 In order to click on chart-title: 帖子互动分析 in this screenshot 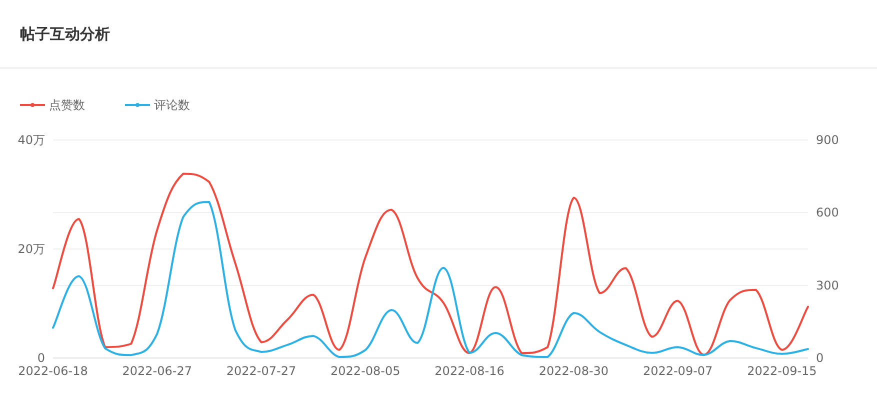, I will do `click(65, 34)`.